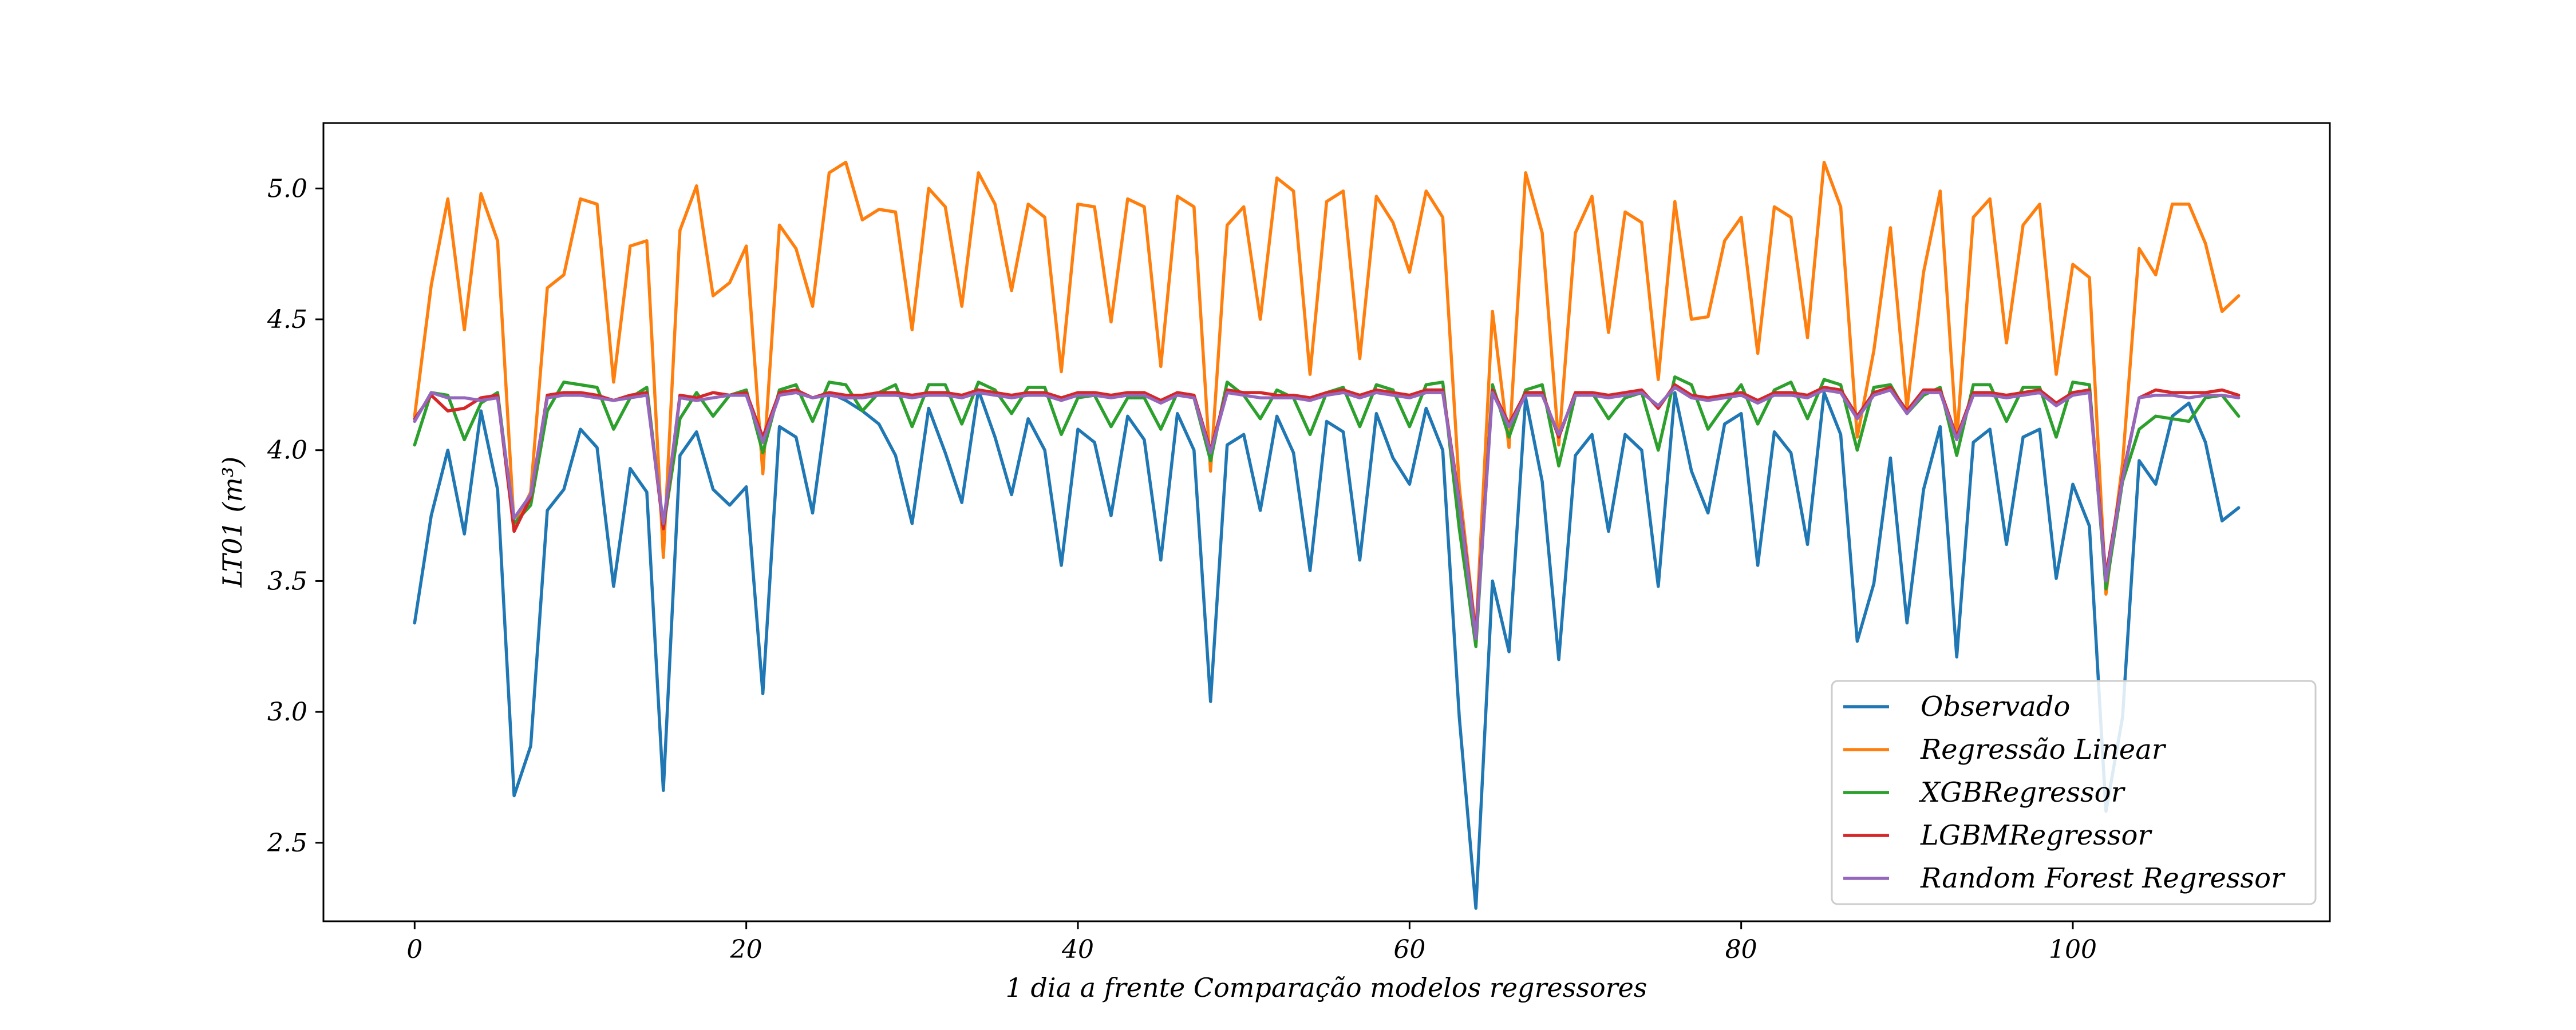 The image size is (2576, 1030). I want to click on y-tick-label: 4.5, so click(287, 319).